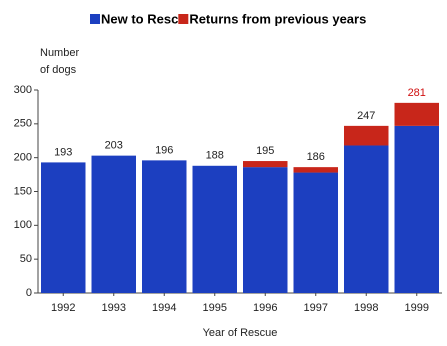 This screenshot has width=447, height=346. Describe the element at coordinates (417, 93) in the screenshot. I see `total-label: 281` at that location.